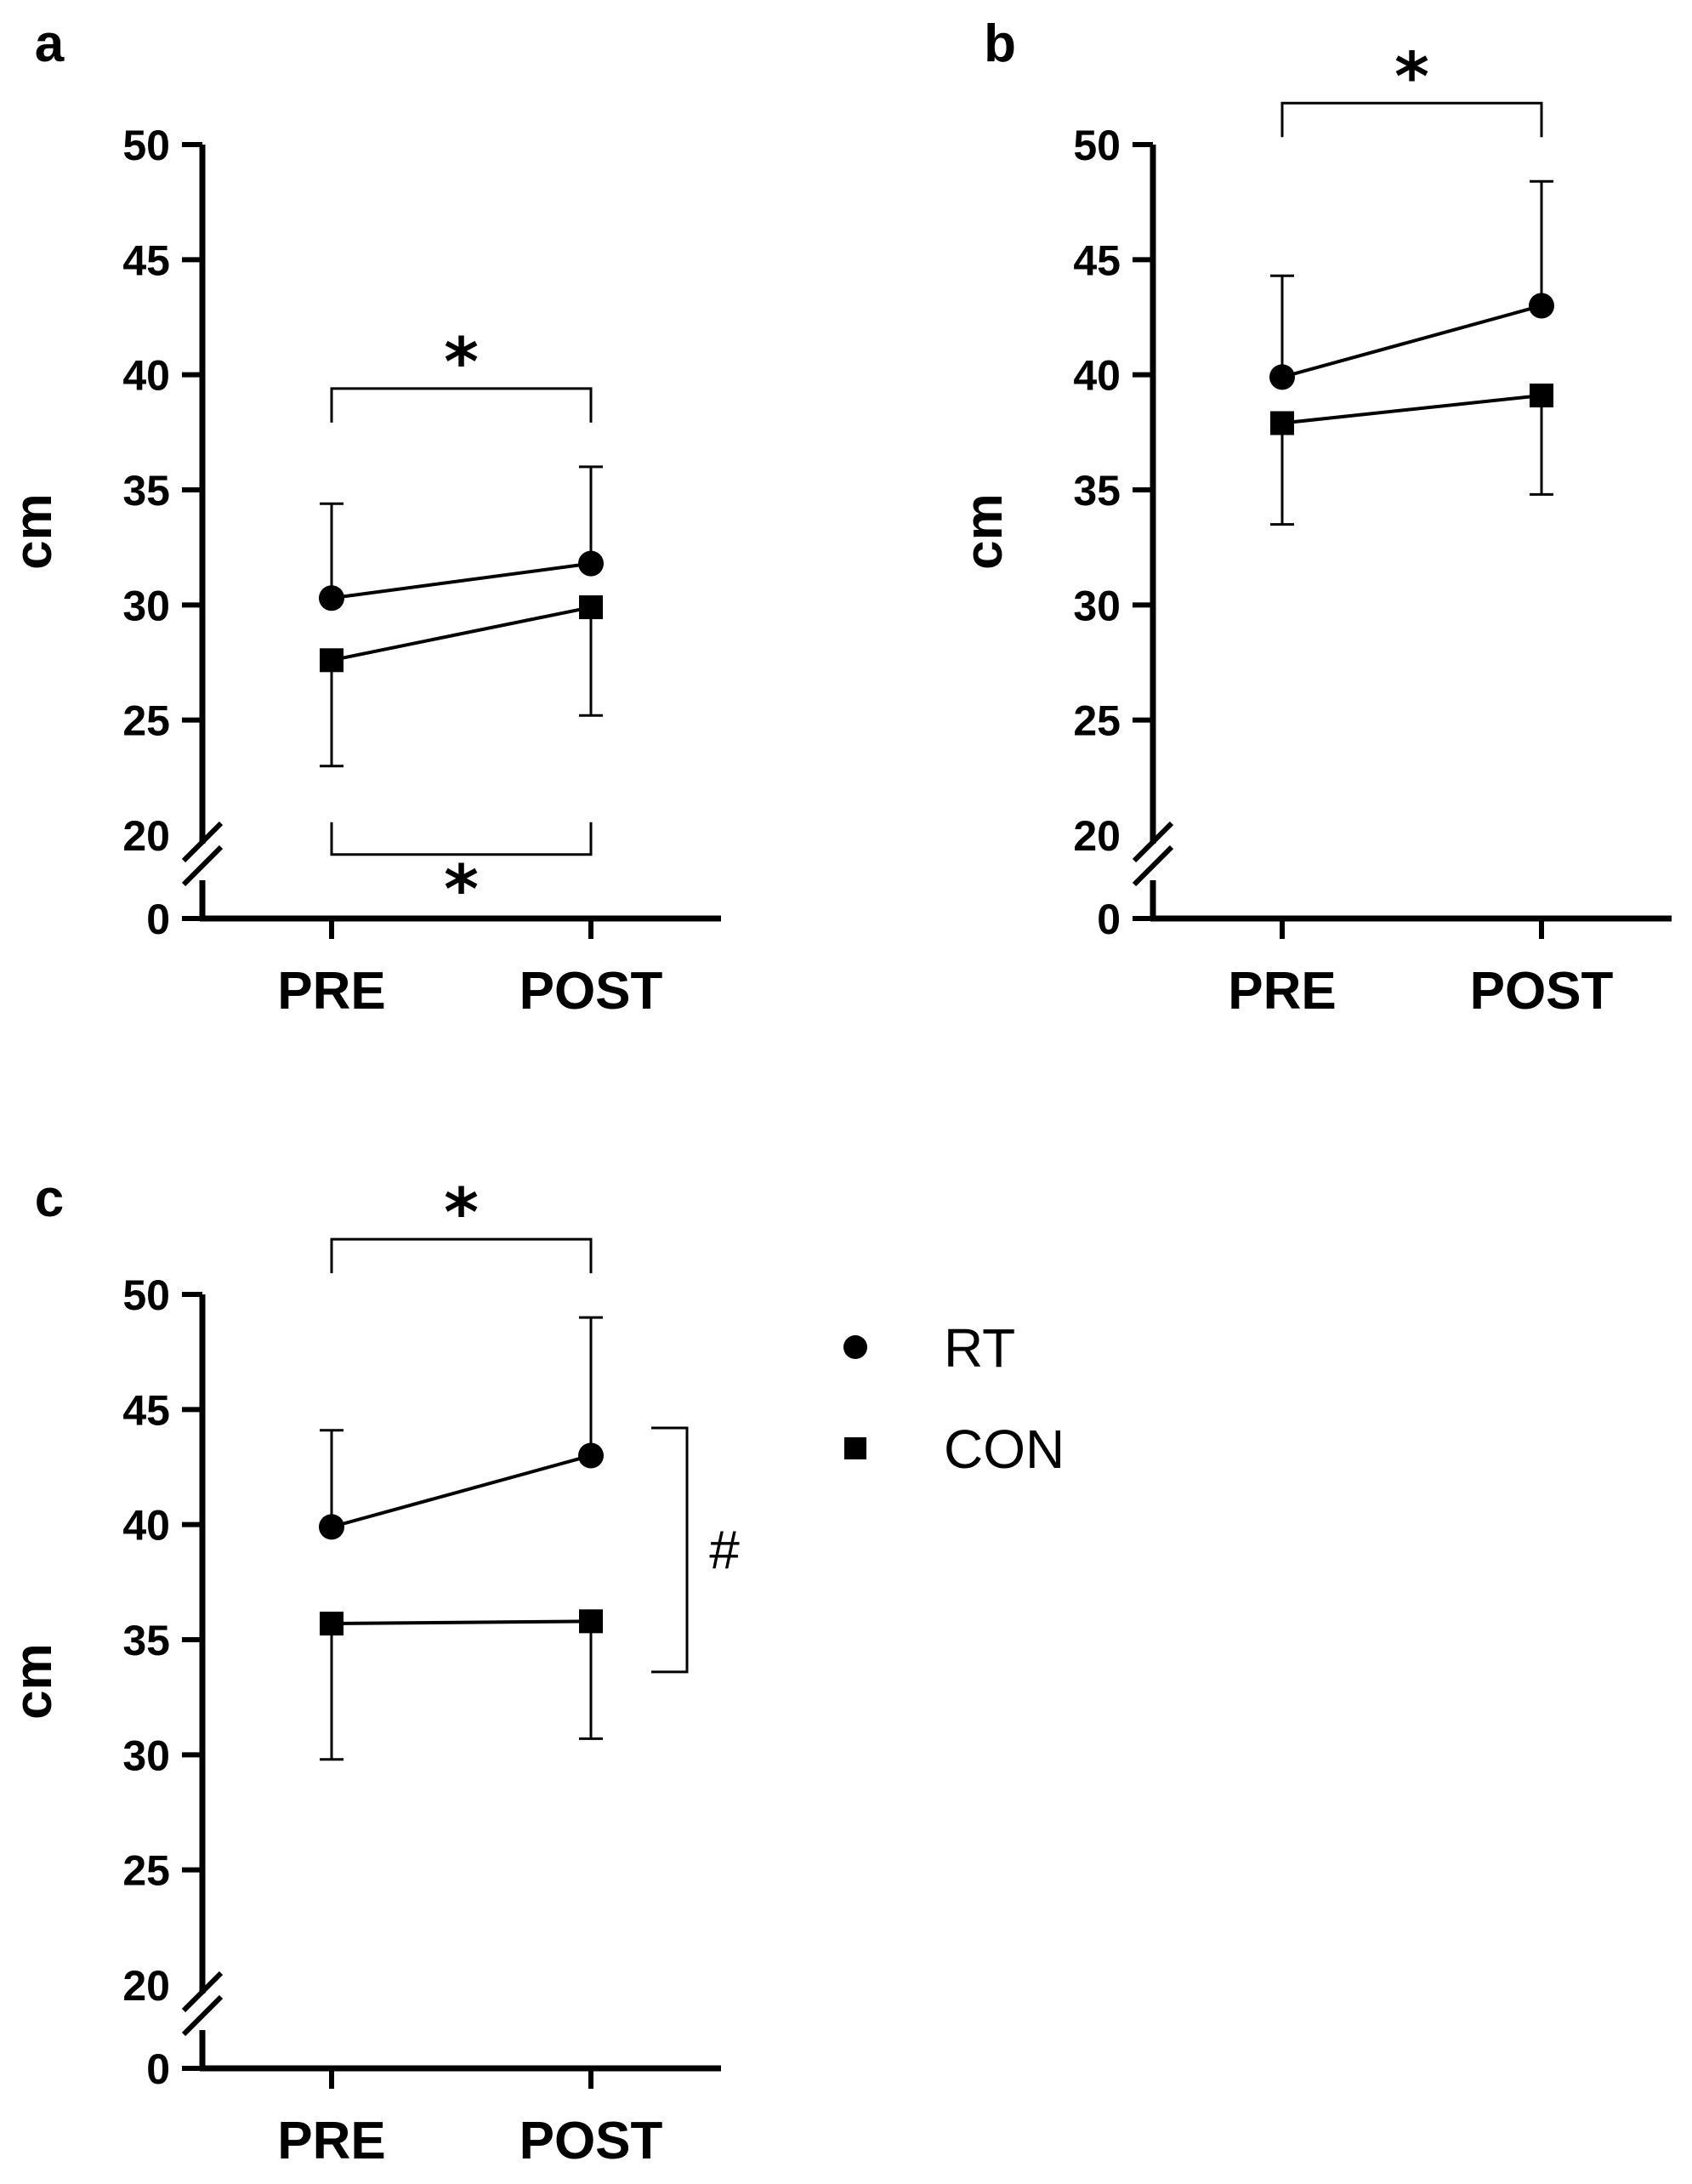  What do you see at coordinates (1000, 43) in the screenshot?
I see `panel-letter: b` at bounding box center [1000, 43].